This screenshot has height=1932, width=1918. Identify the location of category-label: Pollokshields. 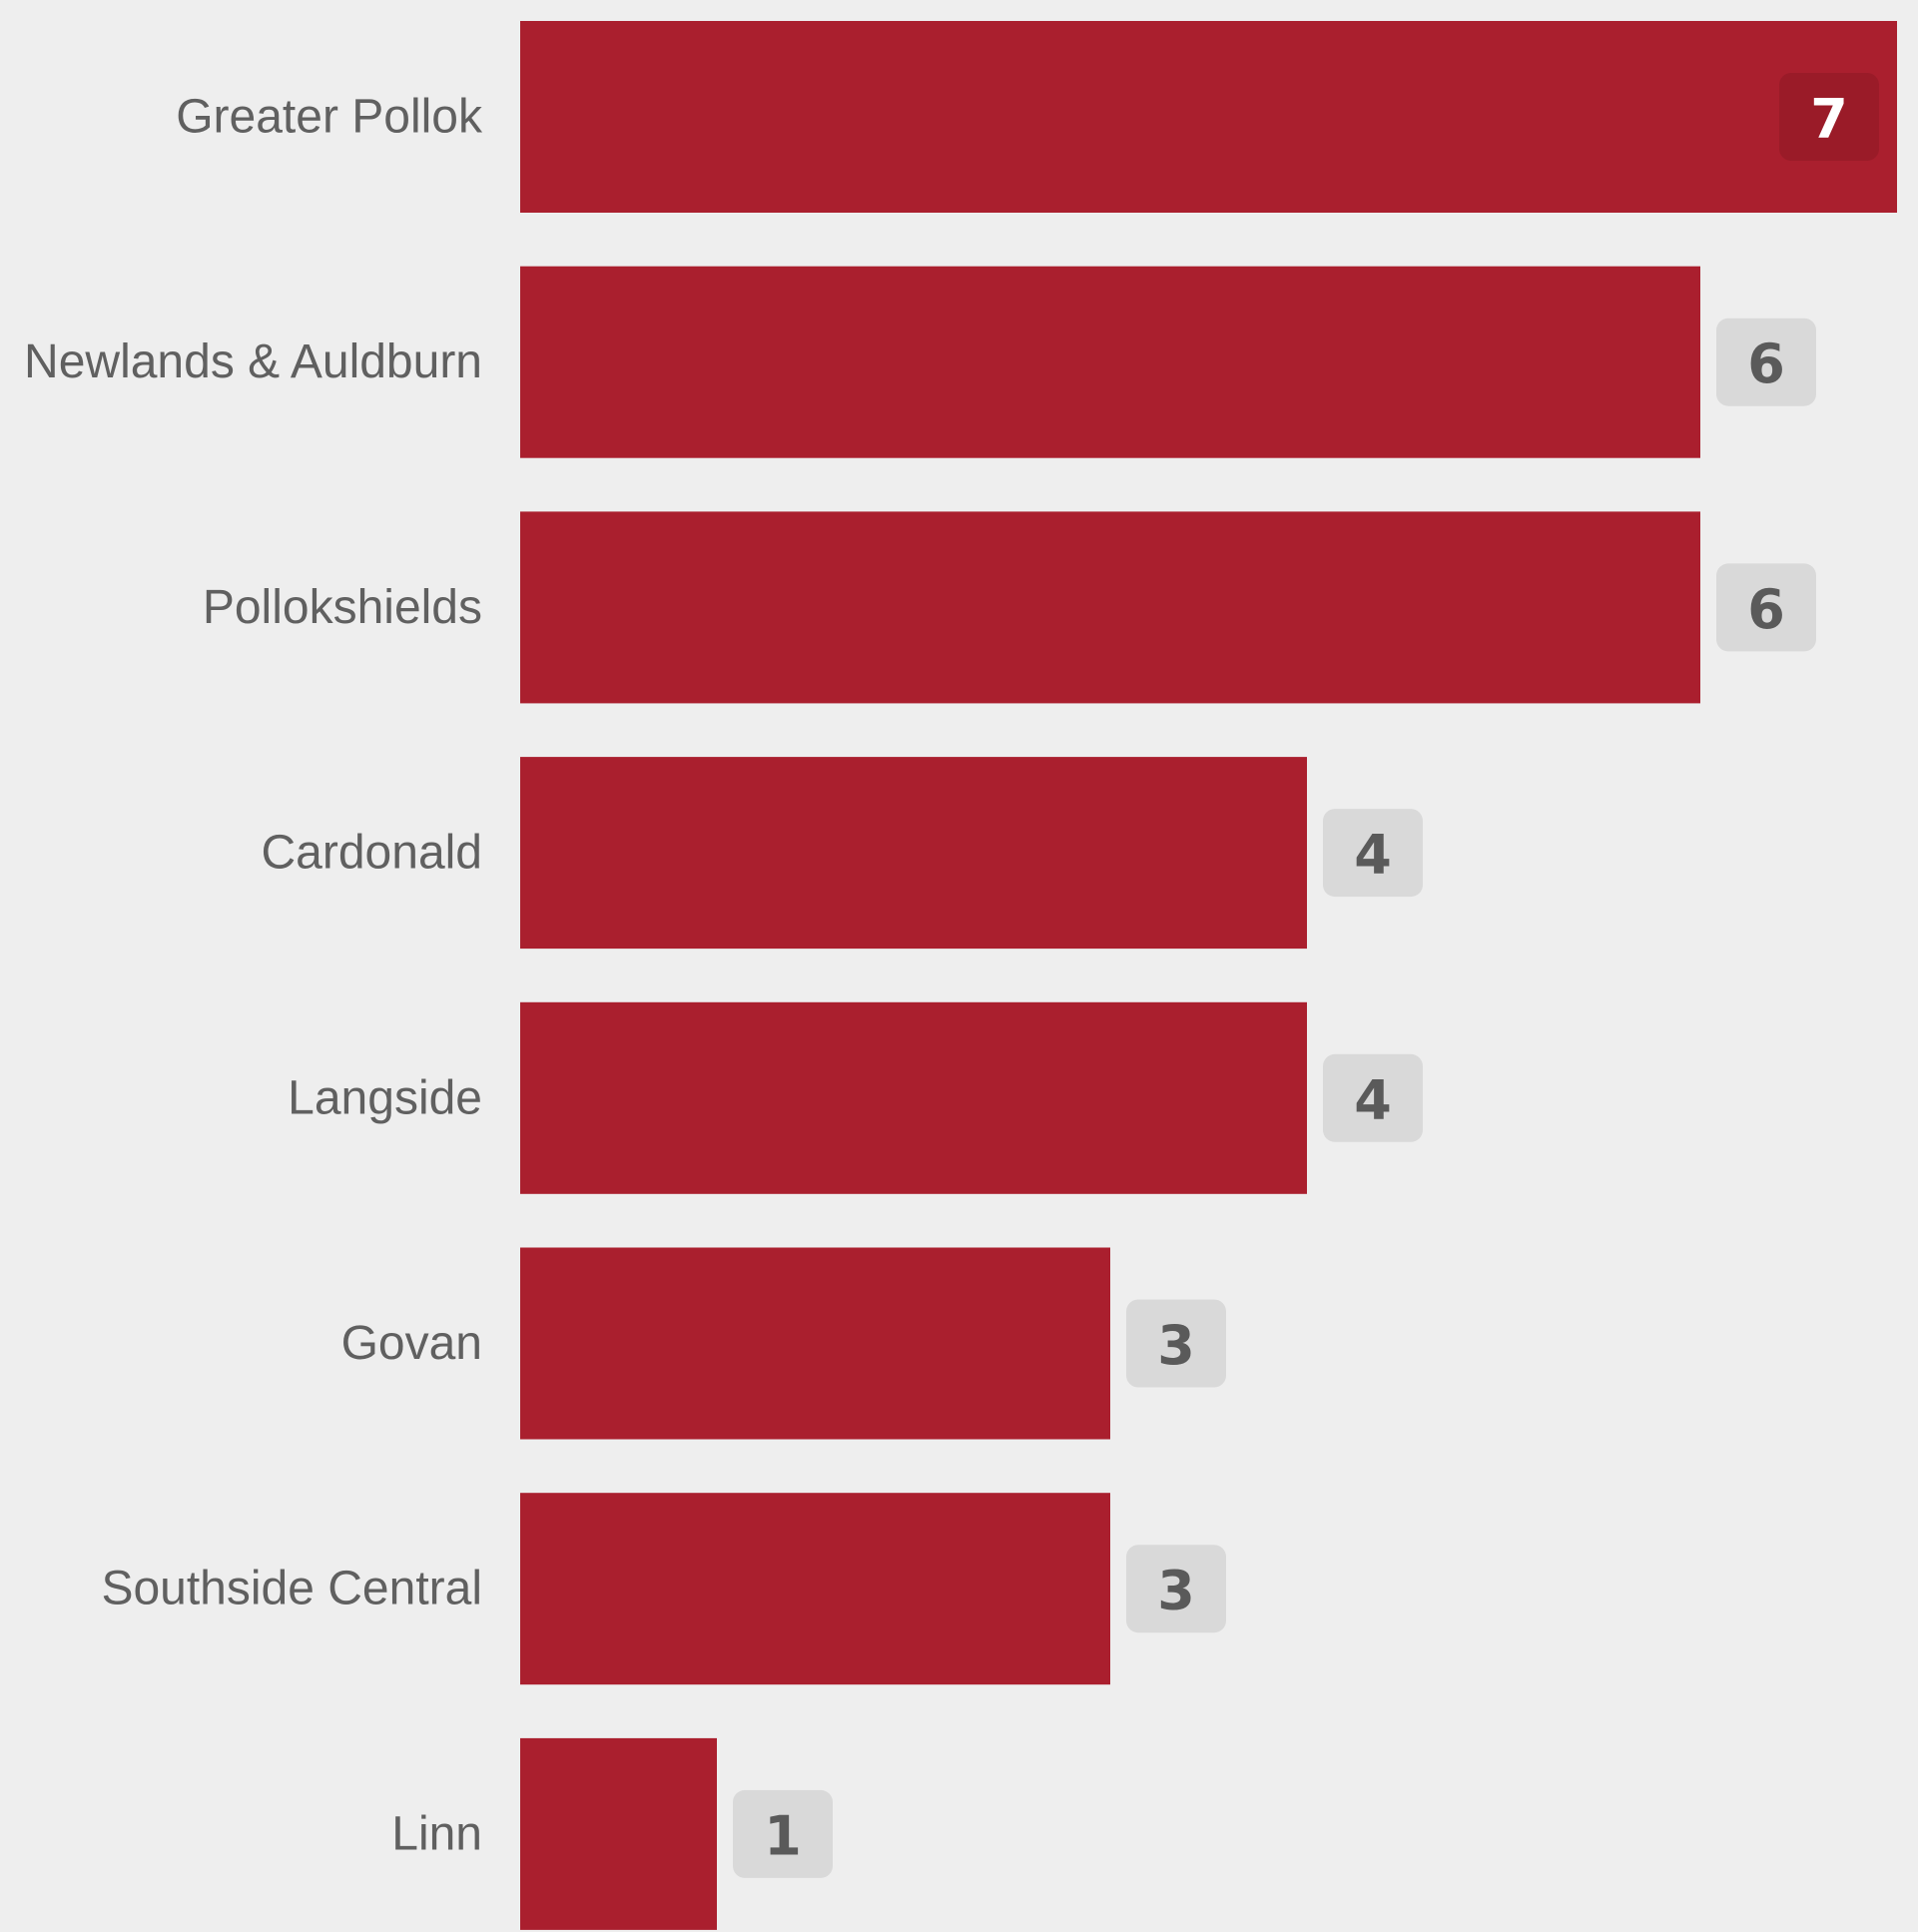
(342, 607).